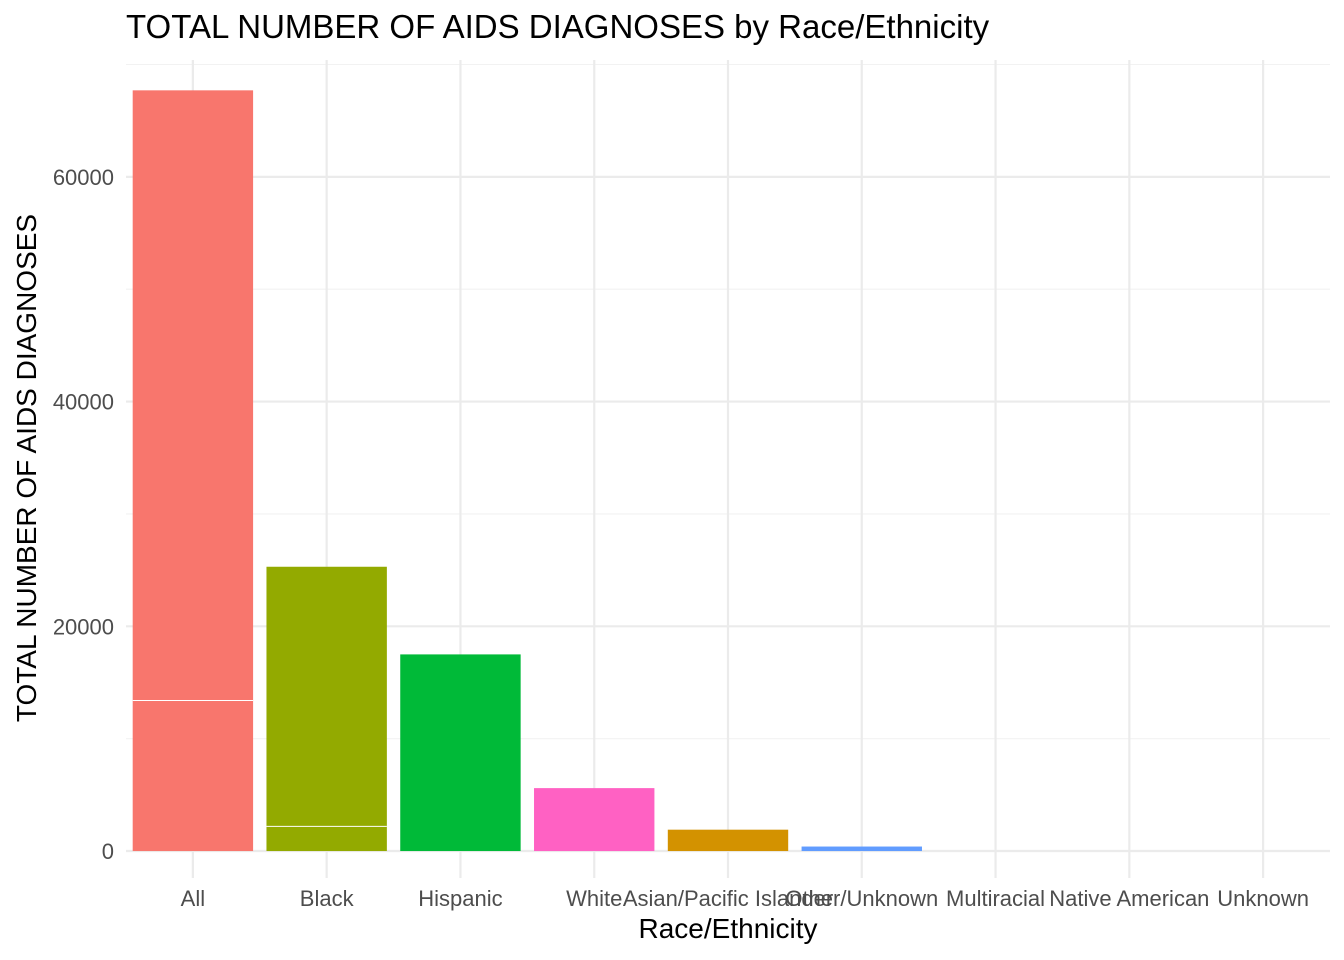 The height and width of the screenshot is (960, 1344). I want to click on x-tick-label: Black, so click(327, 898).